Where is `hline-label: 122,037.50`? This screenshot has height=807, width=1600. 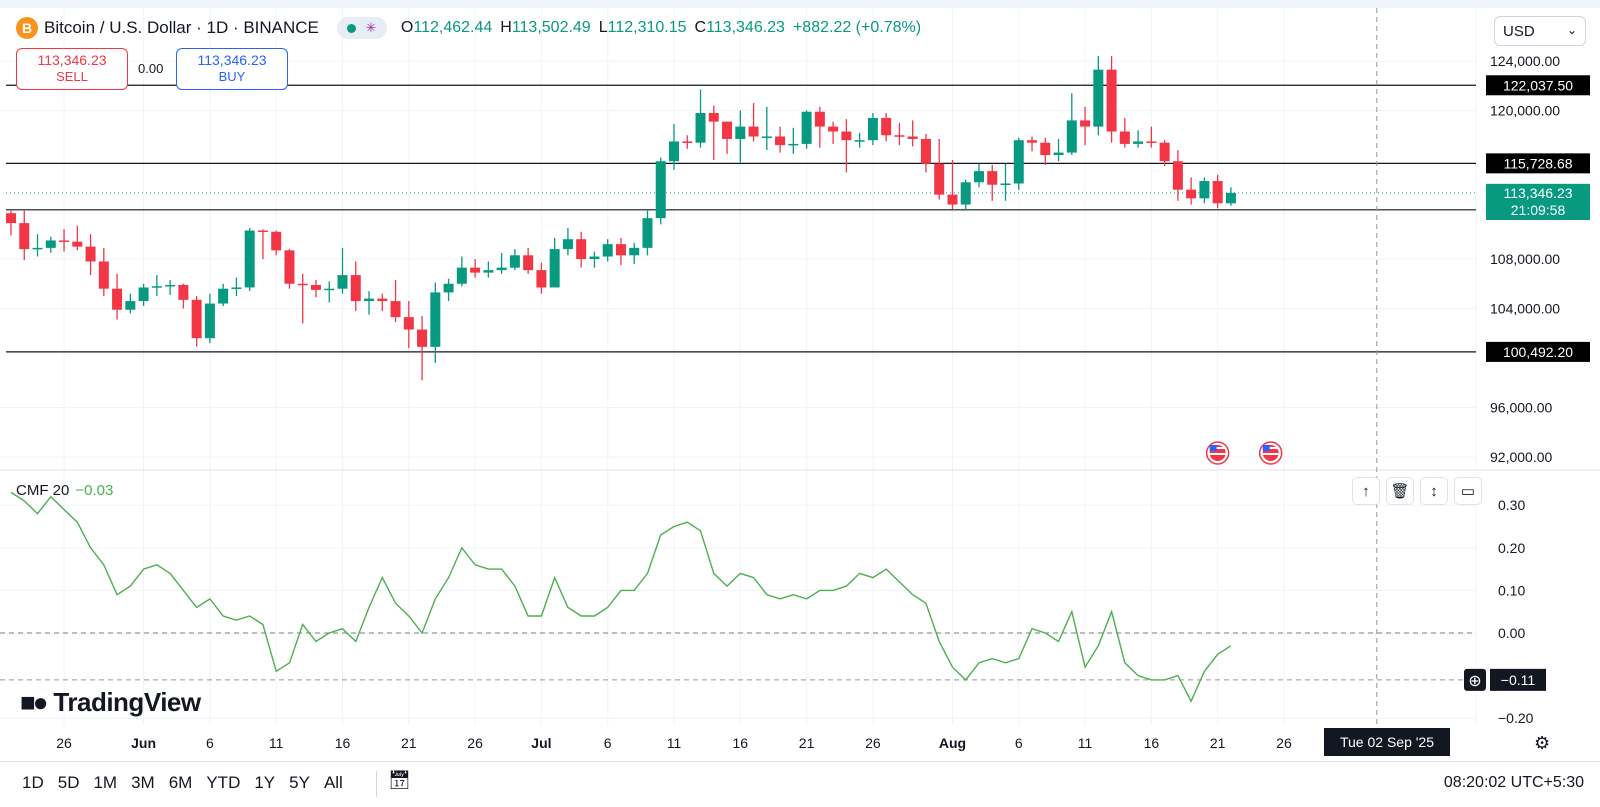
hline-label: 122,037.50 is located at coordinates (1538, 85).